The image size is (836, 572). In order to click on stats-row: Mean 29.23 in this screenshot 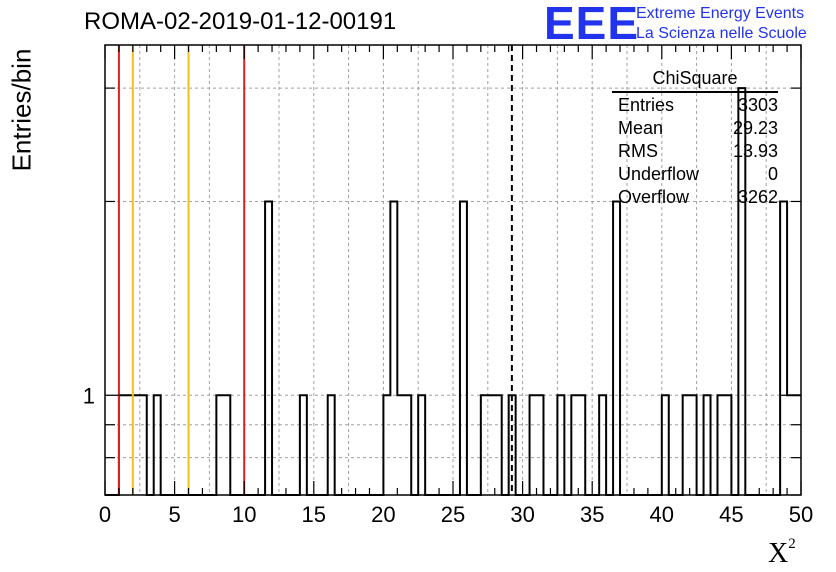, I will do `click(695, 128)`.